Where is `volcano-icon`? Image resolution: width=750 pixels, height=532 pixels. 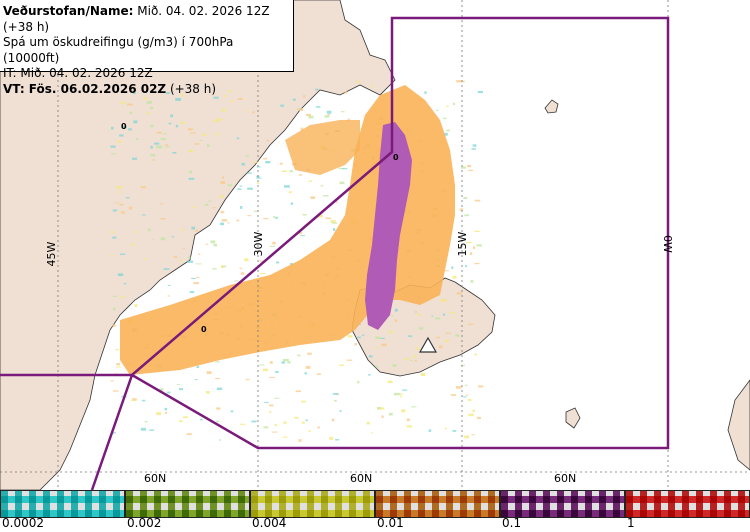
volcano-icon is located at coordinates (428, 344).